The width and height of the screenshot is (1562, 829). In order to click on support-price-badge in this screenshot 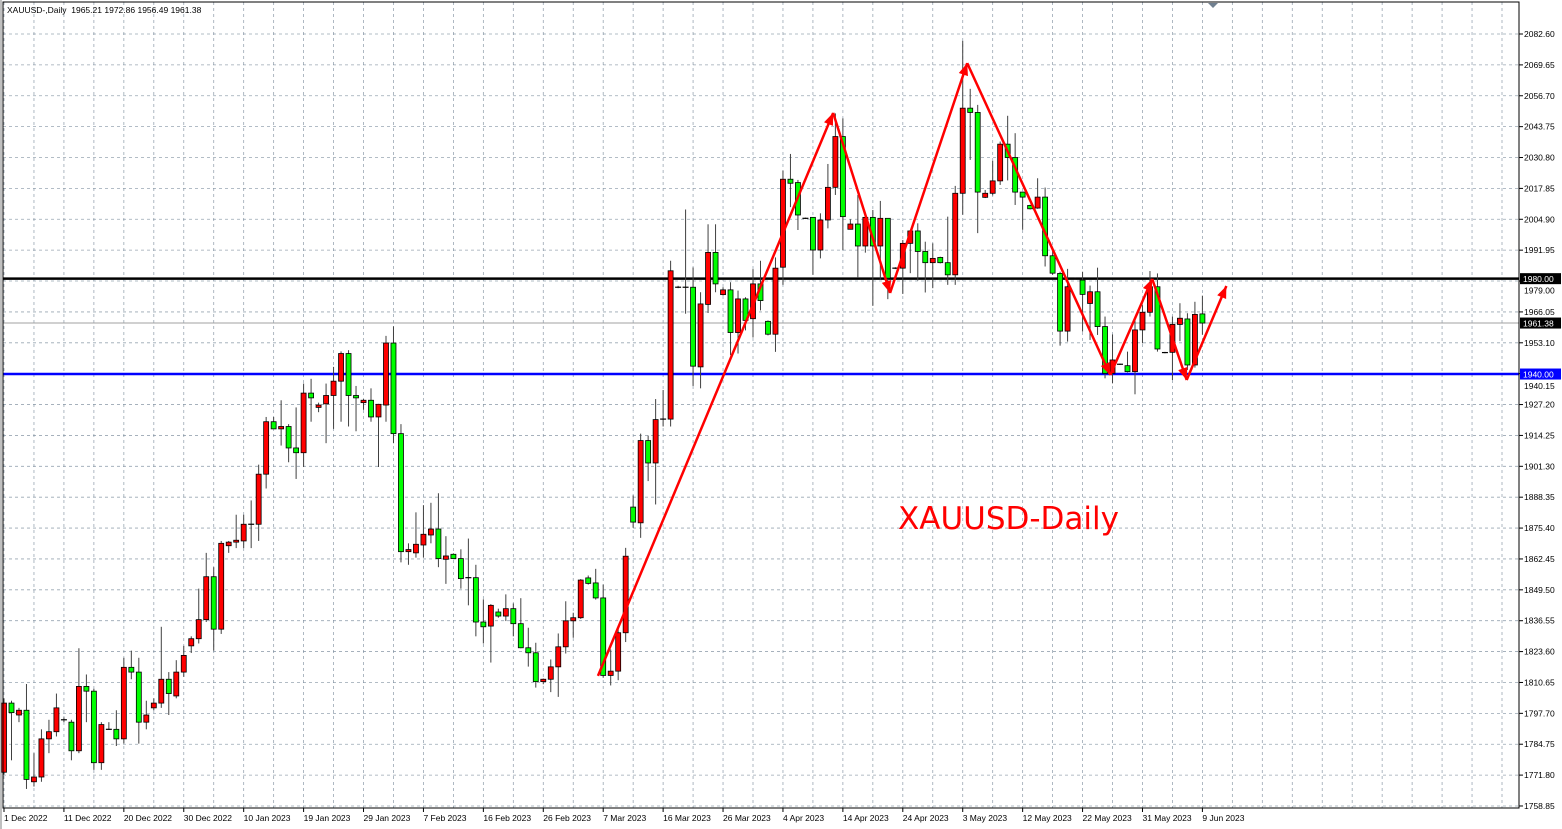, I will do `click(1540, 374)`.